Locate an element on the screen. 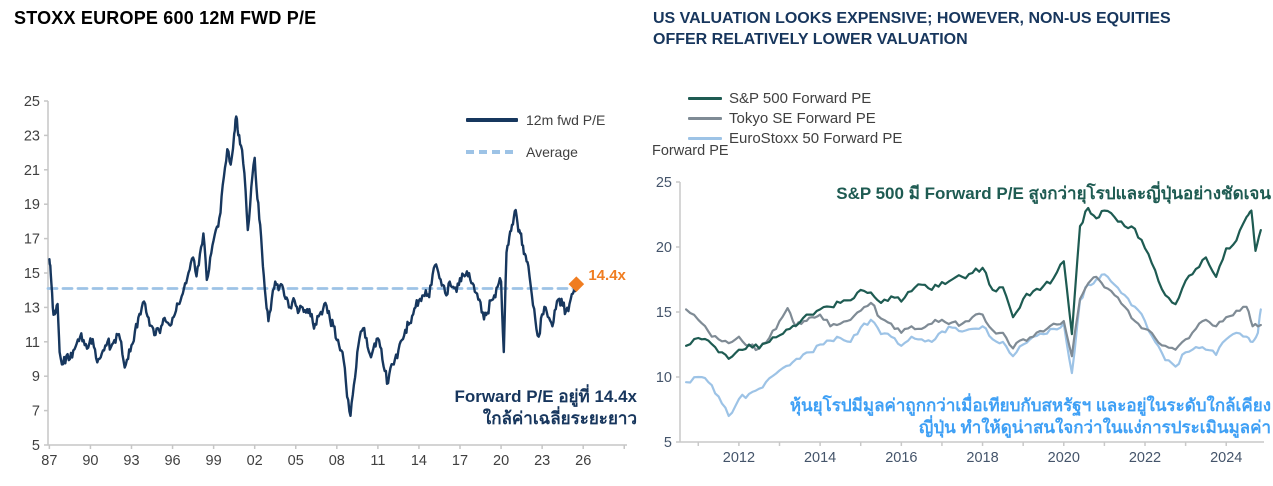 The height and width of the screenshot is (486, 1273). legend-label: EuroStoxx 50 Forward PE is located at coordinates (816, 138).